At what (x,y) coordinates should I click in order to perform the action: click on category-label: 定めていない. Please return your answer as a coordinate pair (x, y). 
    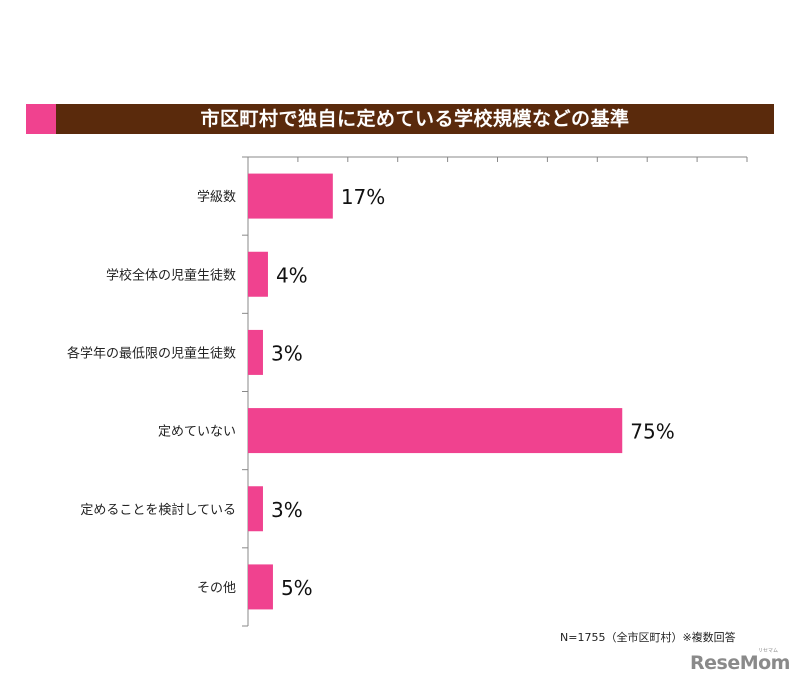
    Looking at the image, I should click on (197, 432).